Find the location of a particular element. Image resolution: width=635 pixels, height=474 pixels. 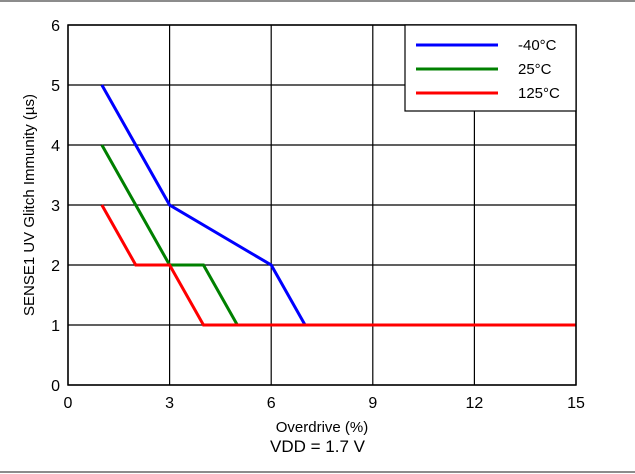

legend-label: 125°C is located at coordinates (539, 93).